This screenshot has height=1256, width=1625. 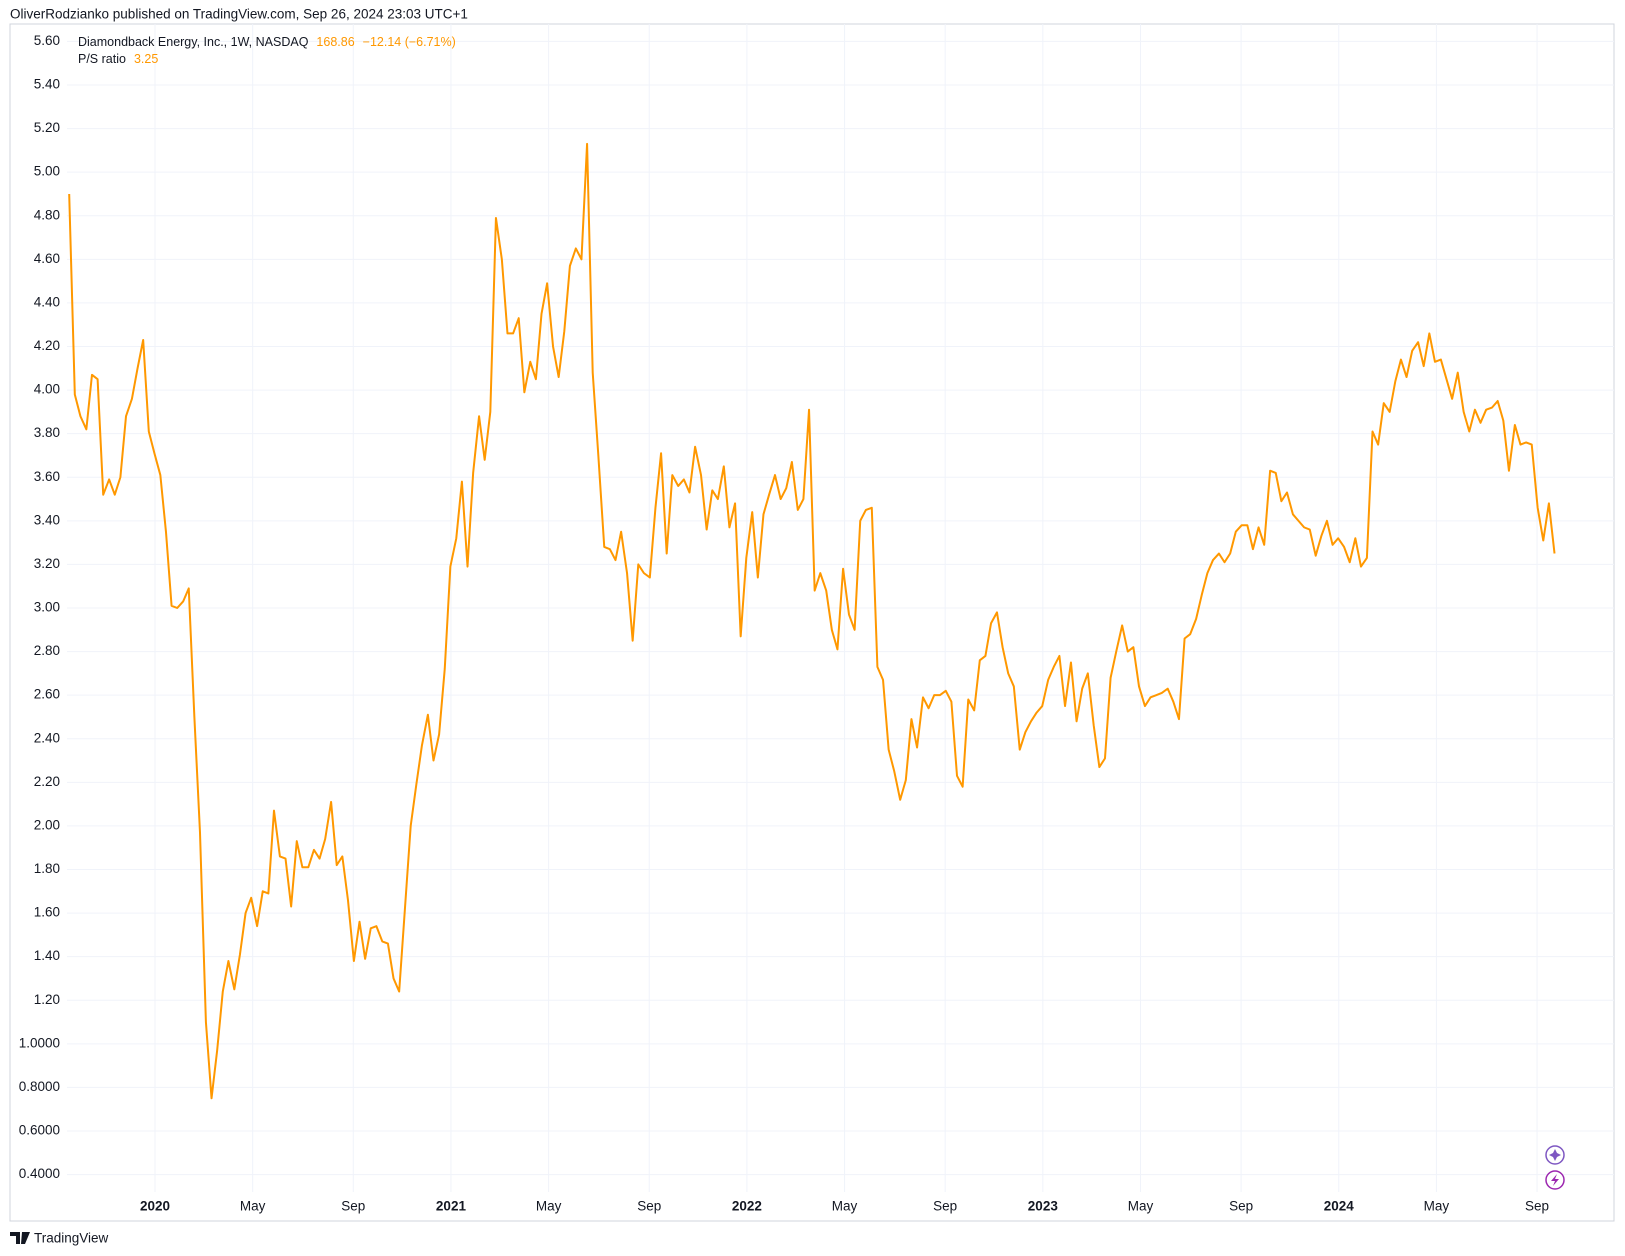 I want to click on y-tick-label: 4.40, so click(x=47, y=301).